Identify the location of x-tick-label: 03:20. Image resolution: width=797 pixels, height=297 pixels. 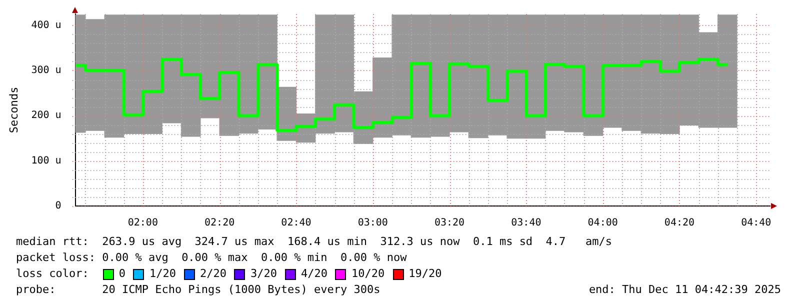
(449, 223).